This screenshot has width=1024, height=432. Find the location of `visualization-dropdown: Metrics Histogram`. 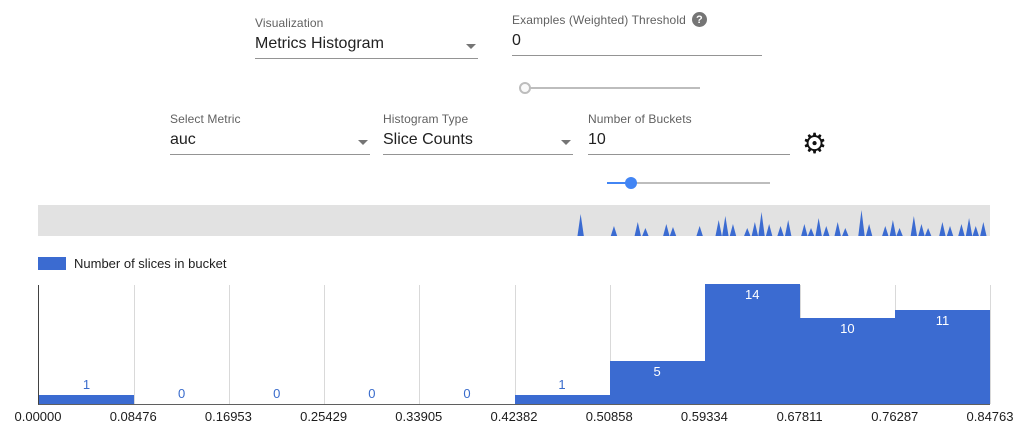

visualization-dropdown: Metrics Histogram is located at coordinates (366, 44).